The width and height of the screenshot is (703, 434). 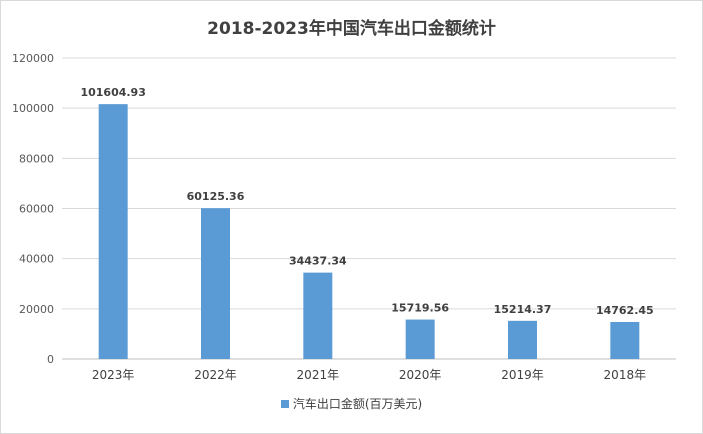 What do you see at coordinates (625, 310) in the screenshot?
I see `data-label: 14762.45` at bounding box center [625, 310].